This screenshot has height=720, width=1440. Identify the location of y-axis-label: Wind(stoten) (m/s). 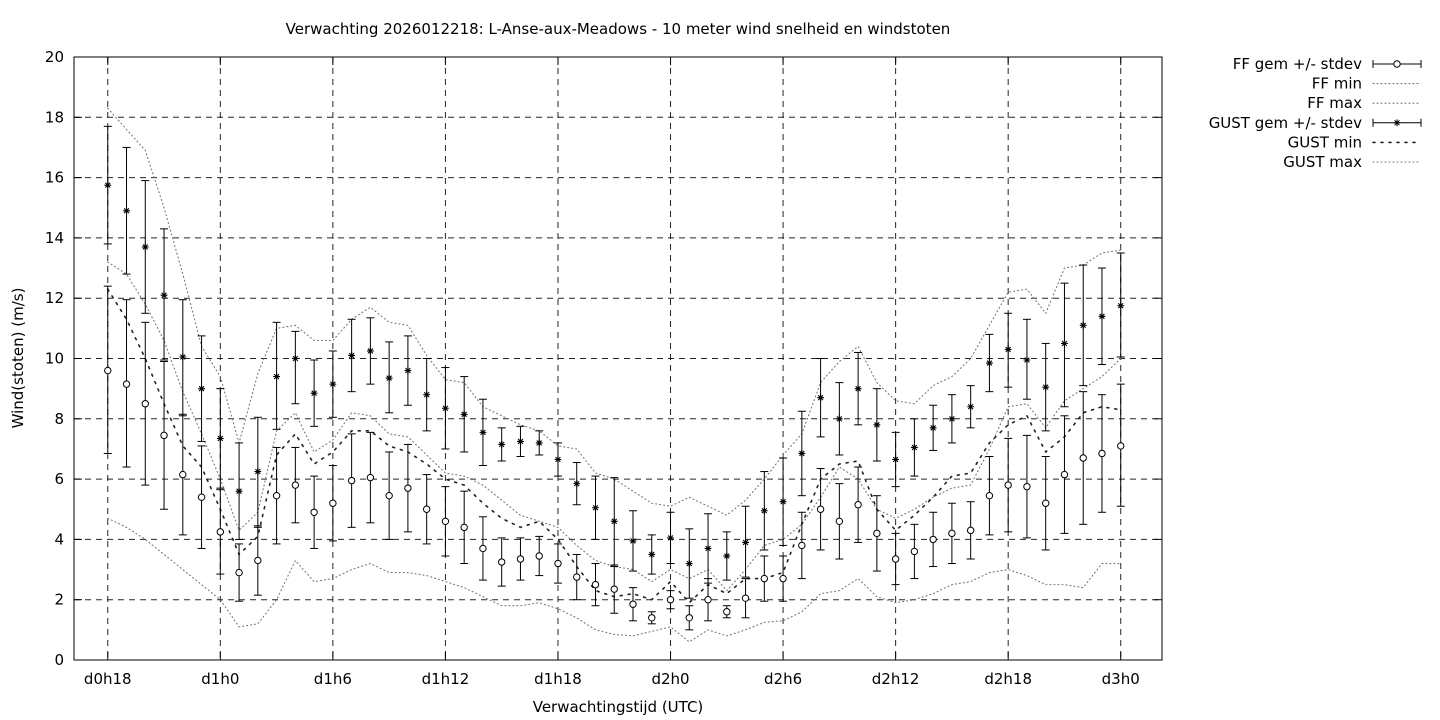
(18, 358).